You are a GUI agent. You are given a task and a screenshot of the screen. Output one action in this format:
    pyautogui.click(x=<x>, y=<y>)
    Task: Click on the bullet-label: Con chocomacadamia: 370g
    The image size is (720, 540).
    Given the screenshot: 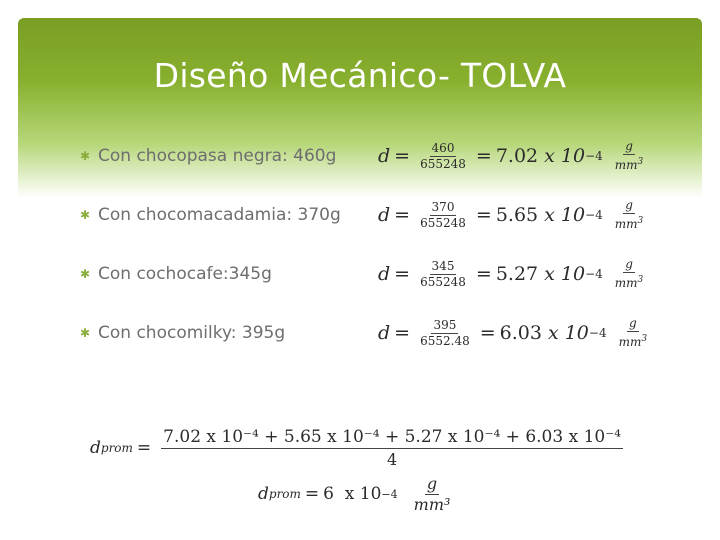 What is the action you would take?
    pyautogui.click(x=219, y=215)
    